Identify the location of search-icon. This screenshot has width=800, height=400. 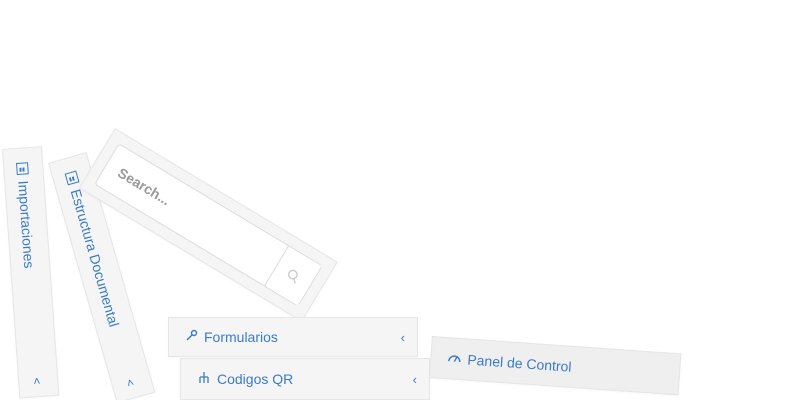
(293, 276).